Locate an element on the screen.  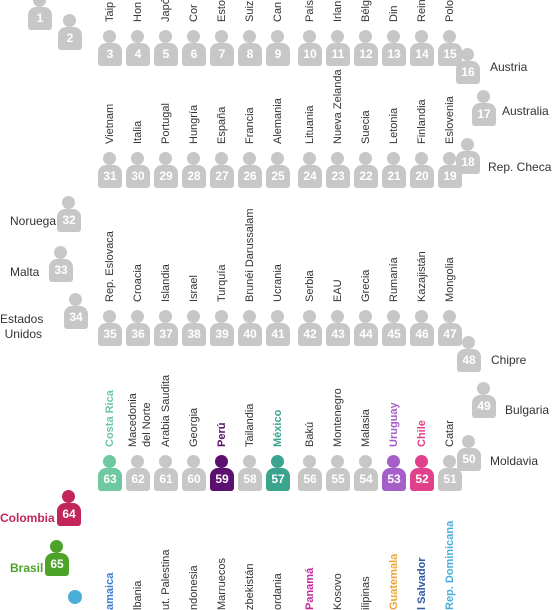
rank-number: 37 is located at coordinates (166, 334).